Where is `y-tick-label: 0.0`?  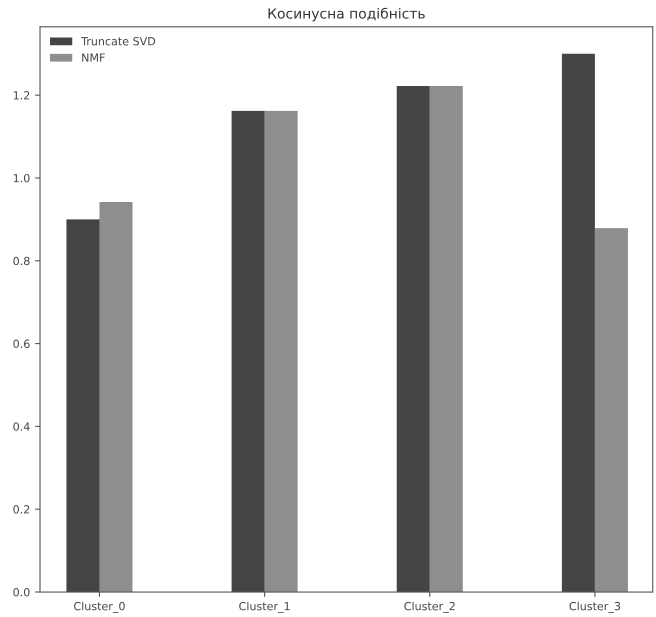 y-tick-label: 0.0 is located at coordinates (21, 592).